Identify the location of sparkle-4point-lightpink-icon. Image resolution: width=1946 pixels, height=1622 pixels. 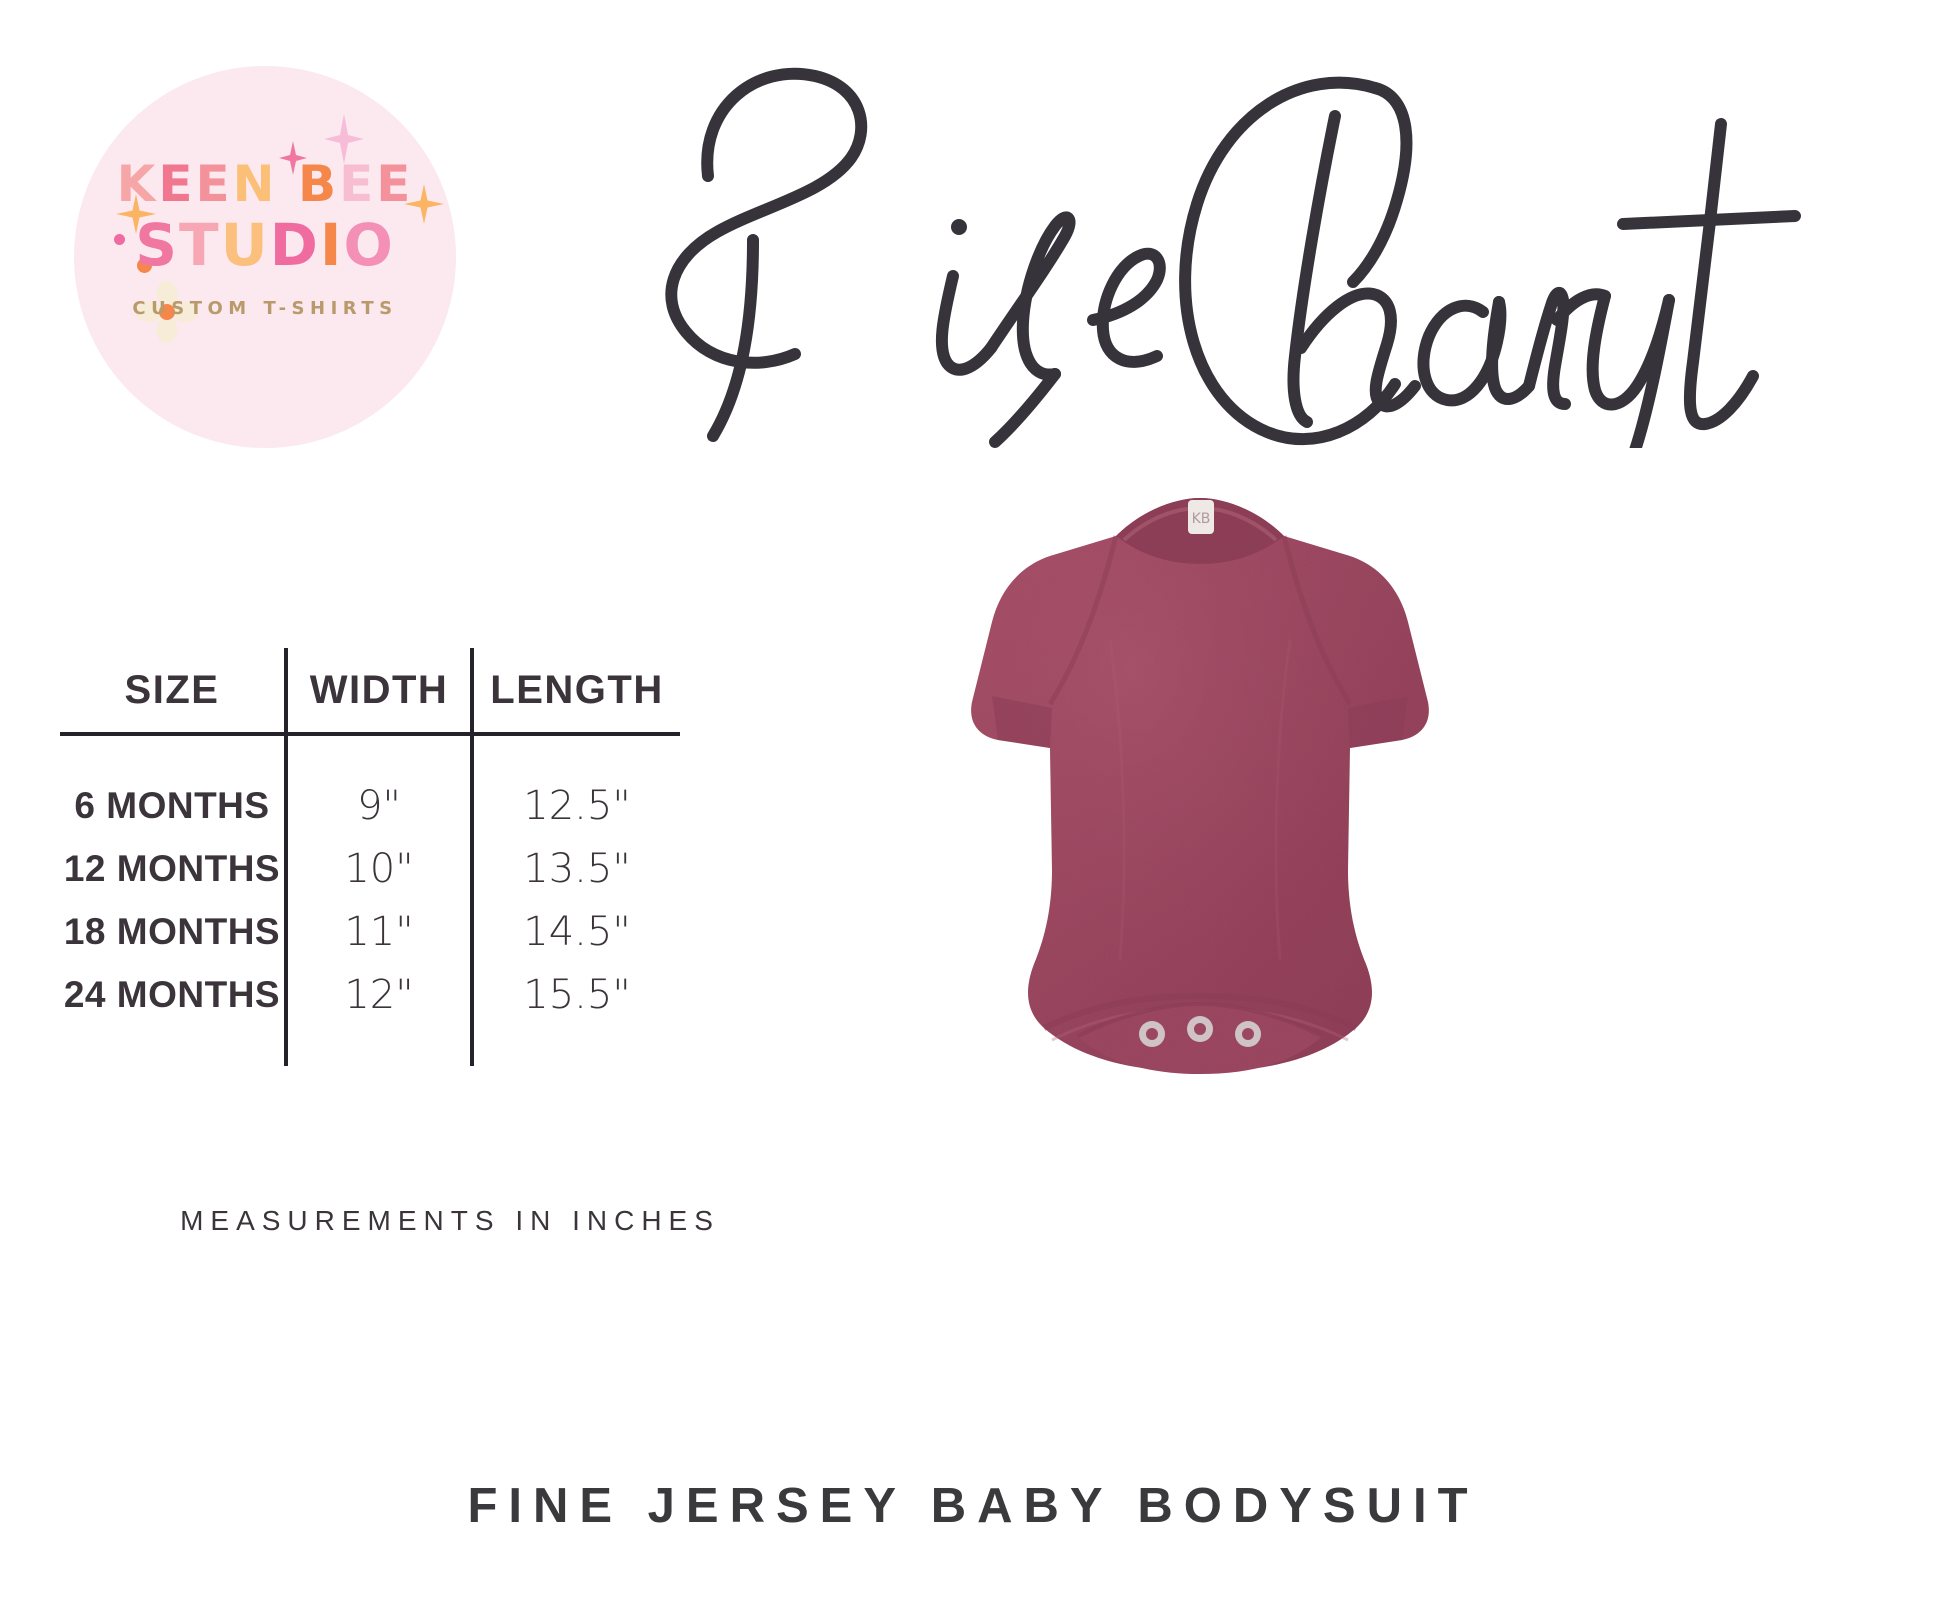
(344, 139).